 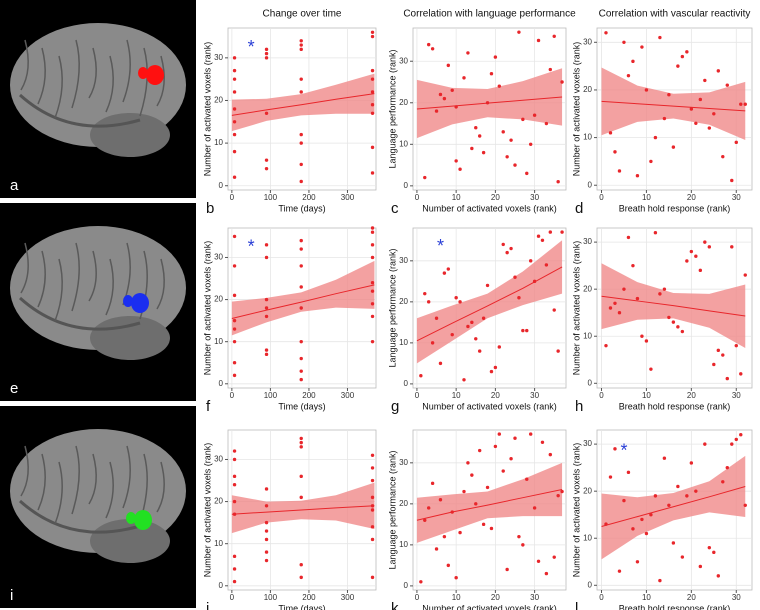 I want to click on x-axis-label: Breath hold response (rank), so click(x=675, y=606).